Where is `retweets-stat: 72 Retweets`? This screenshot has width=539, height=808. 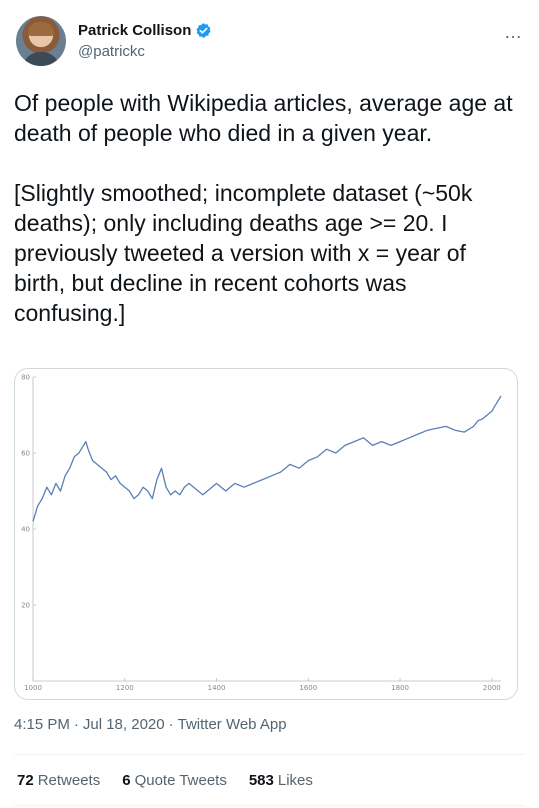
retweets-stat: 72 Retweets is located at coordinates (58, 780).